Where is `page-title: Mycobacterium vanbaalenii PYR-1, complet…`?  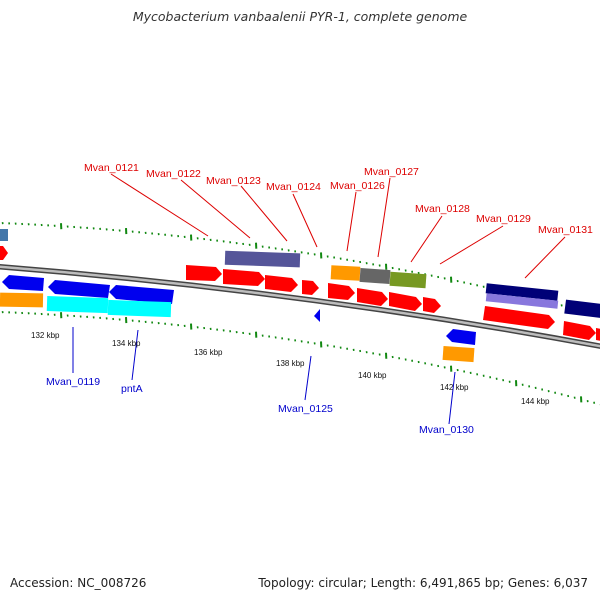 page-title: Mycobacterium vanbaalenii PYR-1, complet… is located at coordinates (300, 16).